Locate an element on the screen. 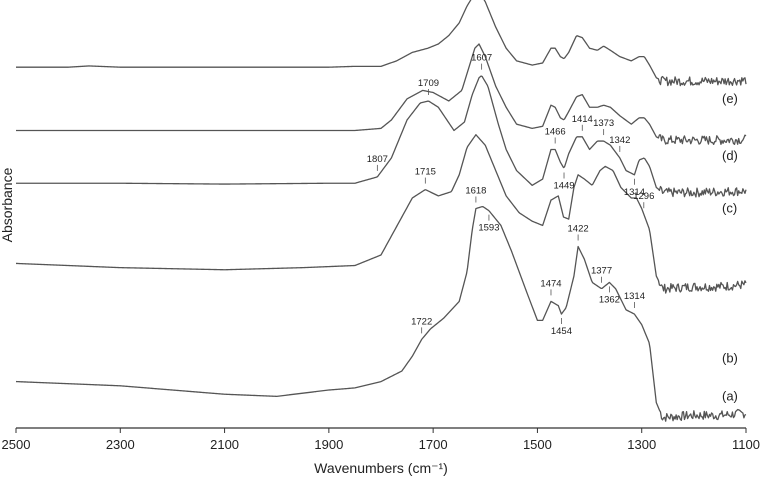  peak-label: 1377 is located at coordinates (601, 271).